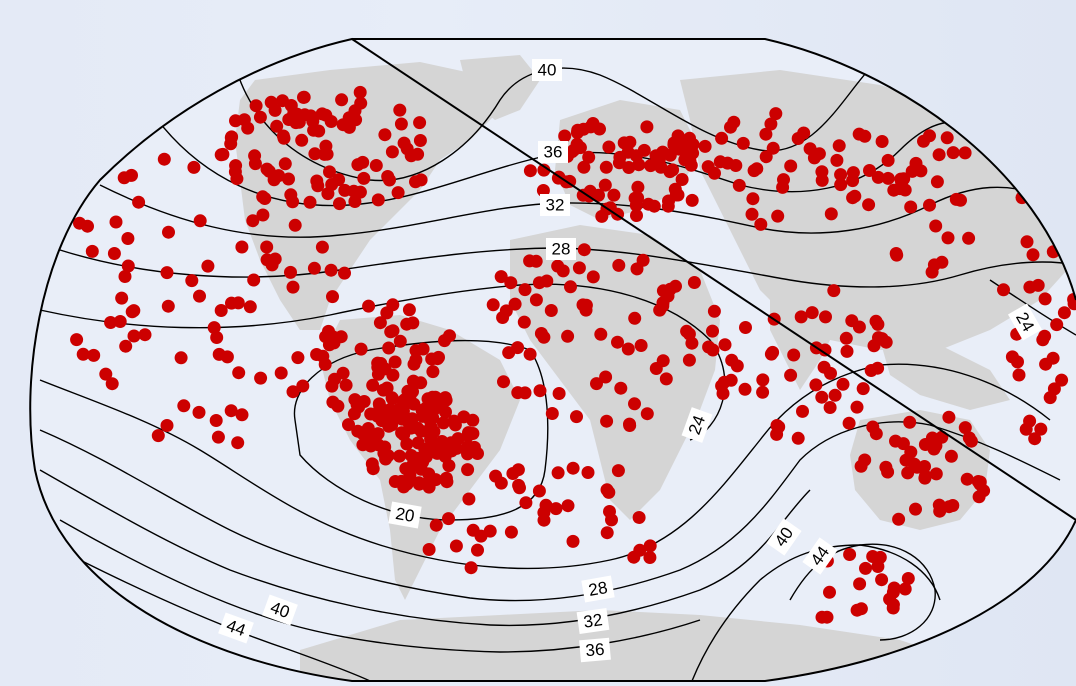 Image resolution: width=1076 pixels, height=686 pixels. What do you see at coordinates (630, 645) in the screenshot?
I see `antarctica-landmass` at bounding box center [630, 645].